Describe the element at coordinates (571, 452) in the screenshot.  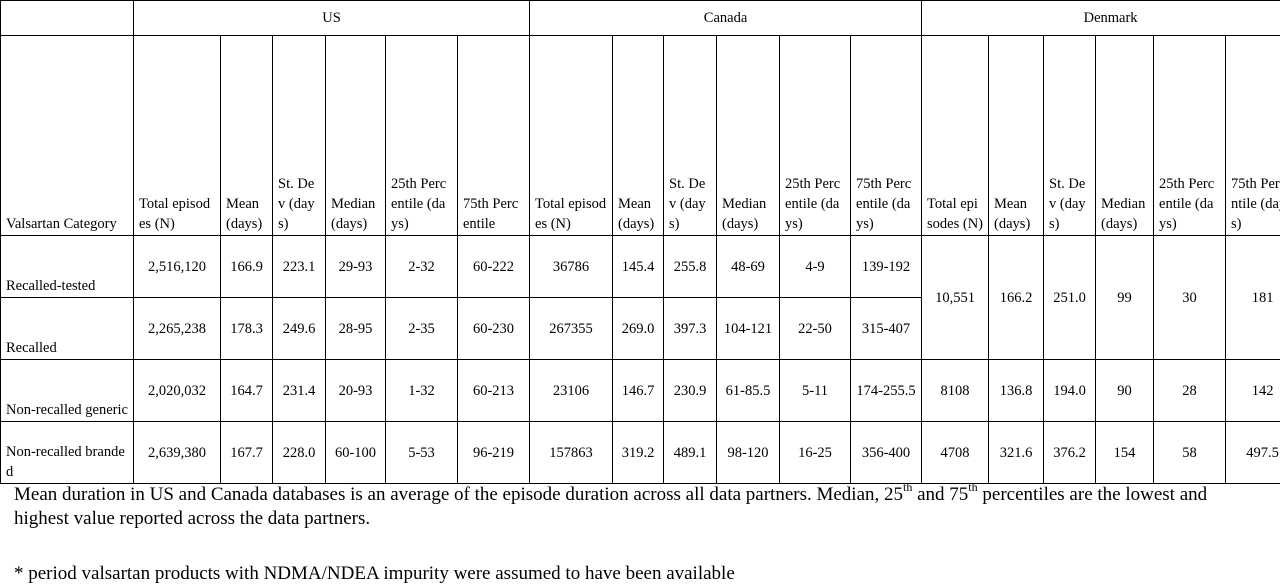
I see `canada-cell: 157863` at that location.